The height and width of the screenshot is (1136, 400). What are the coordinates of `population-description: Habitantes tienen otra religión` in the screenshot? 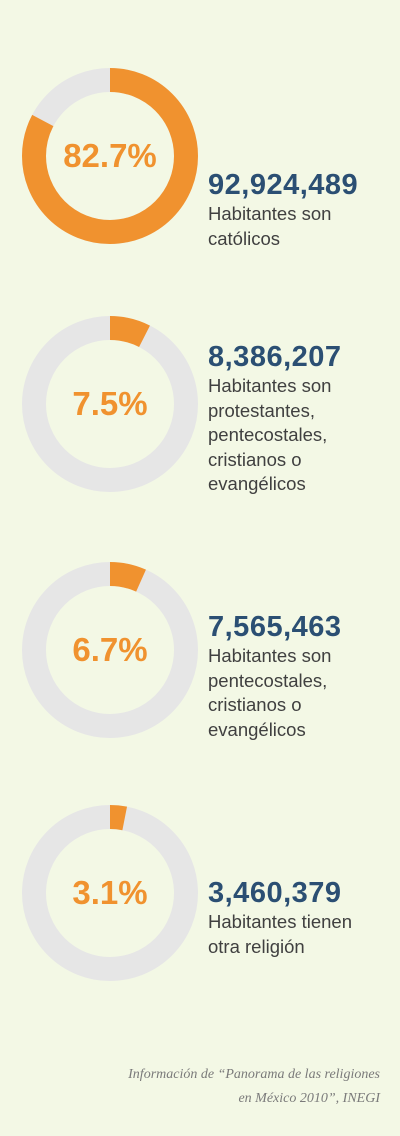 It's located at (280, 934).